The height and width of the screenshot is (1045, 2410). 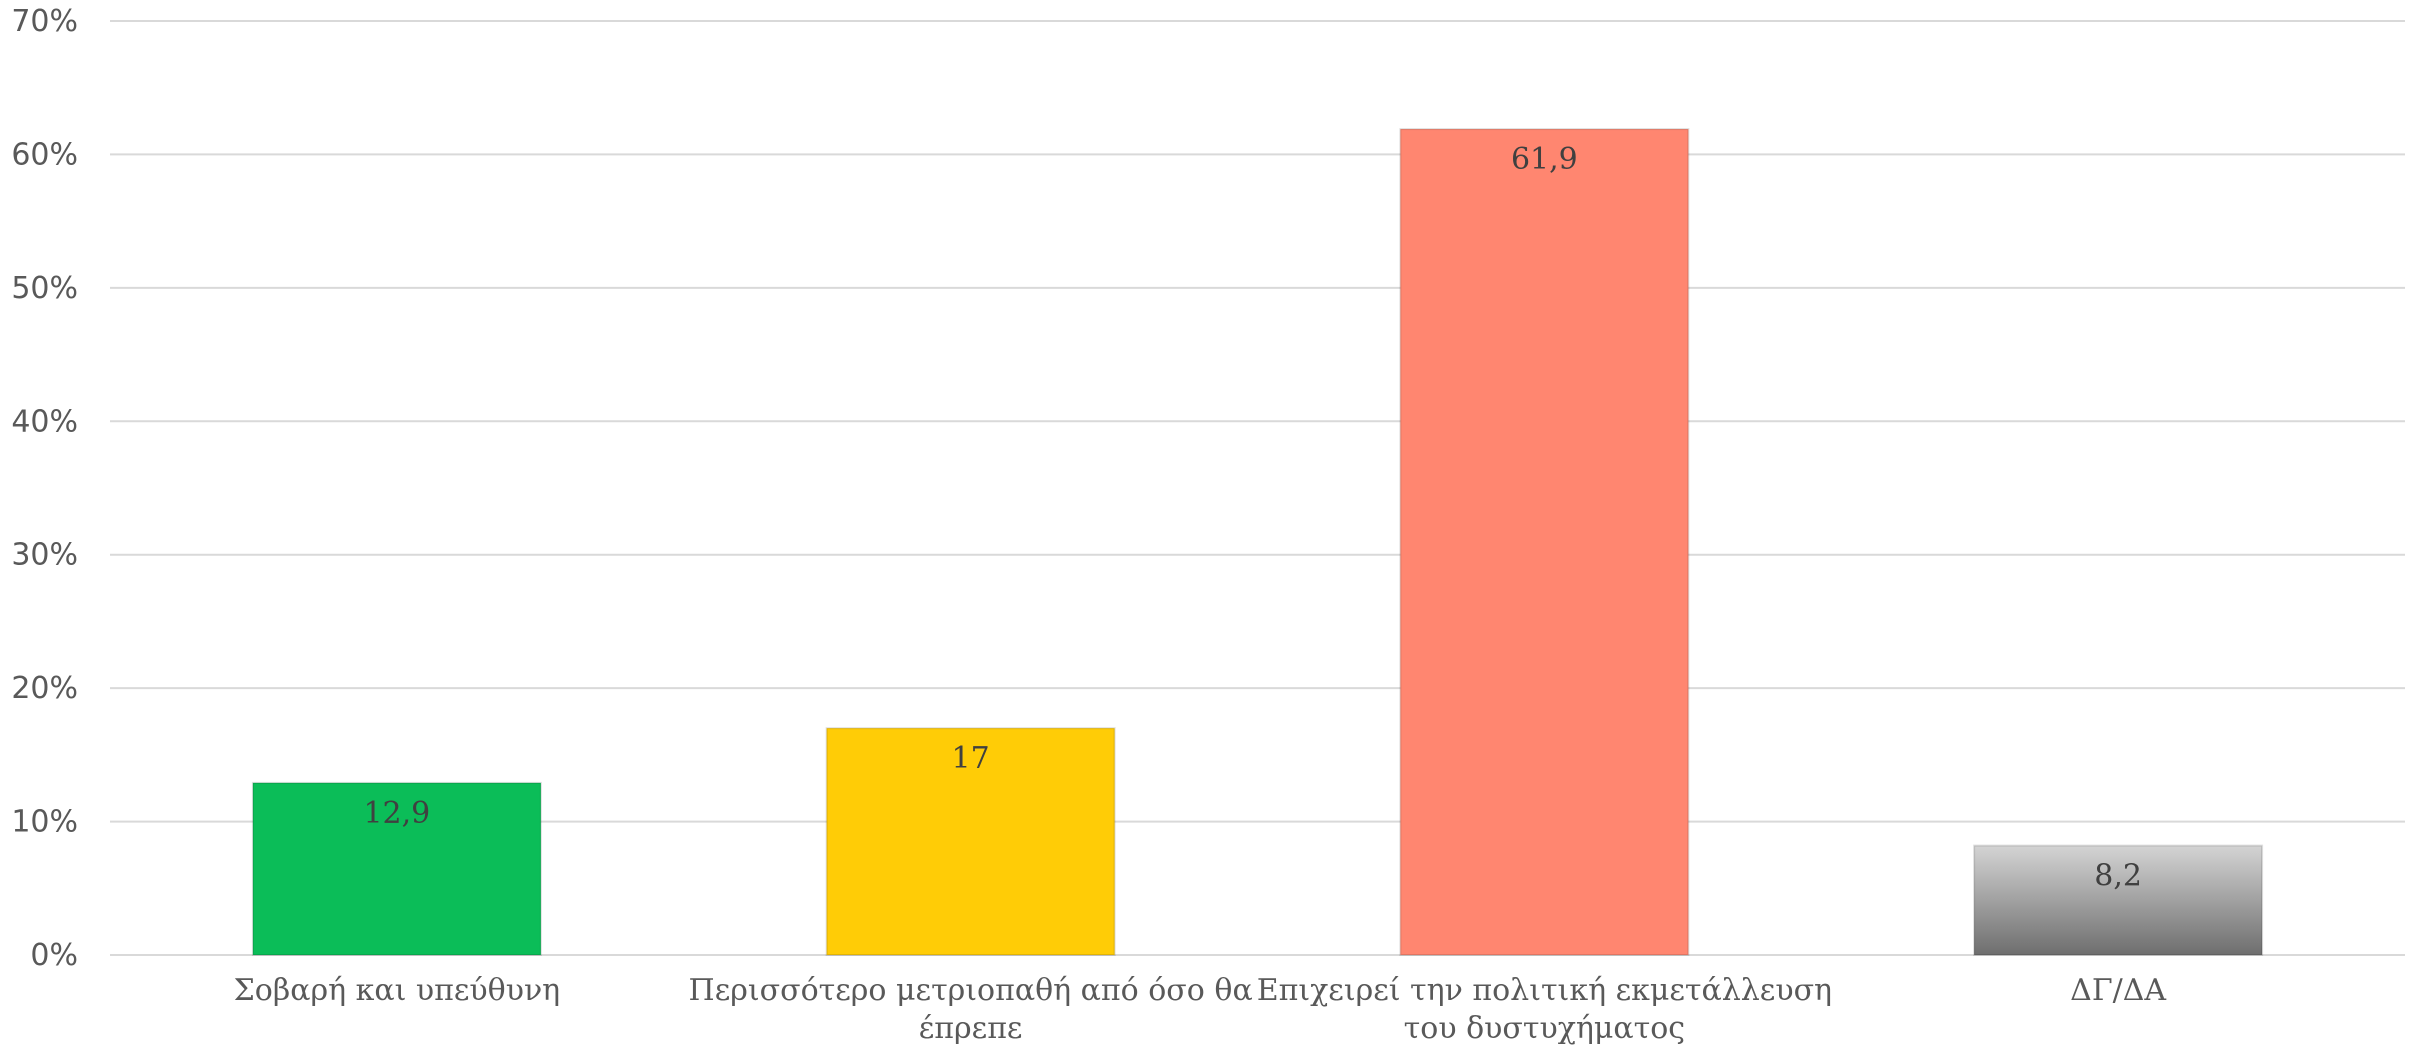 What do you see at coordinates (1544, 1028) in the screenshot?
I see `x-tick-label: του δυστυχήματος` at bounding box center [1544, 1028].